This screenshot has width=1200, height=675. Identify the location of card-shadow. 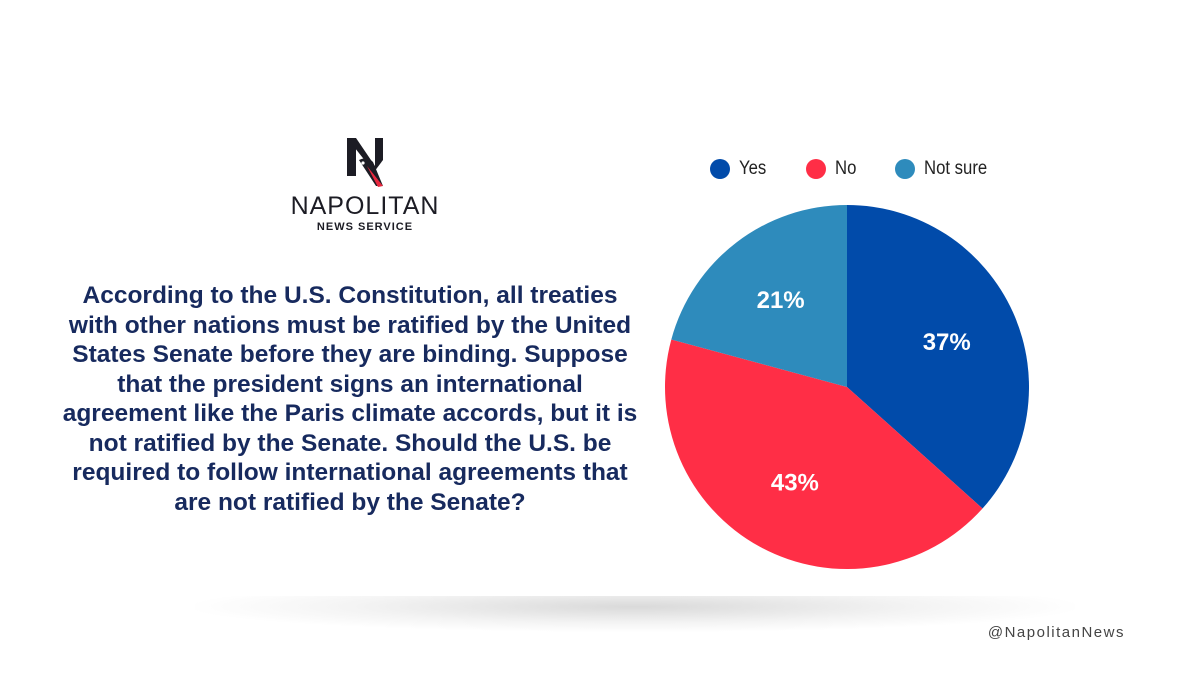
(635, 614).